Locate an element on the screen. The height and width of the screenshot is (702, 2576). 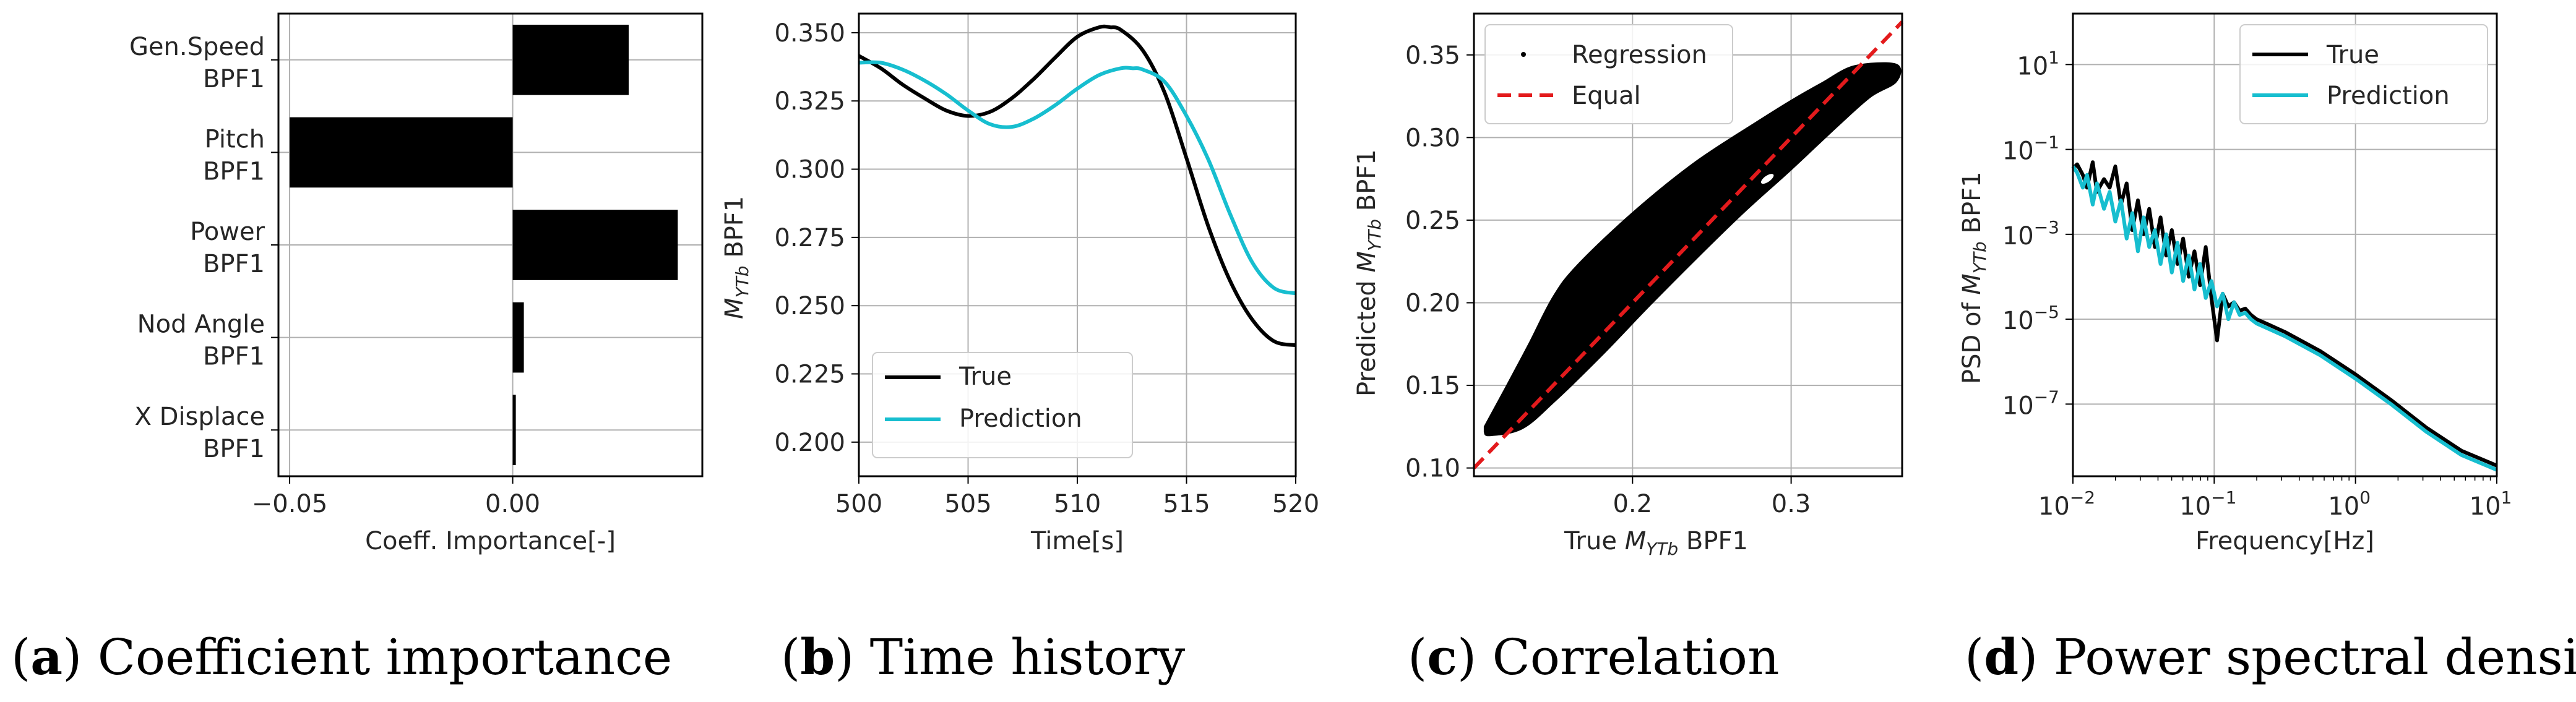
equal-line is located at coordinates (1688, 244).